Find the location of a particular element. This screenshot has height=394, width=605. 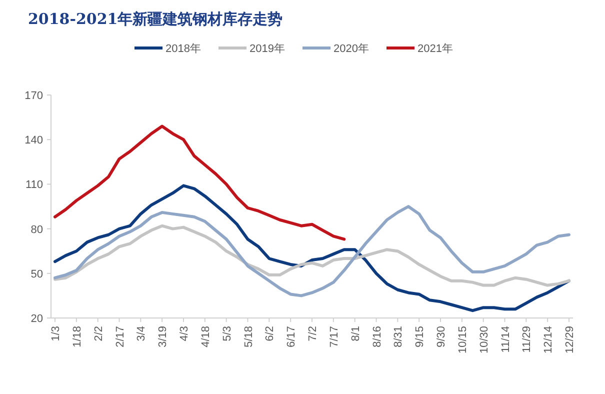

x-tick-label: 6/2 is located at coordinates (270, 334).